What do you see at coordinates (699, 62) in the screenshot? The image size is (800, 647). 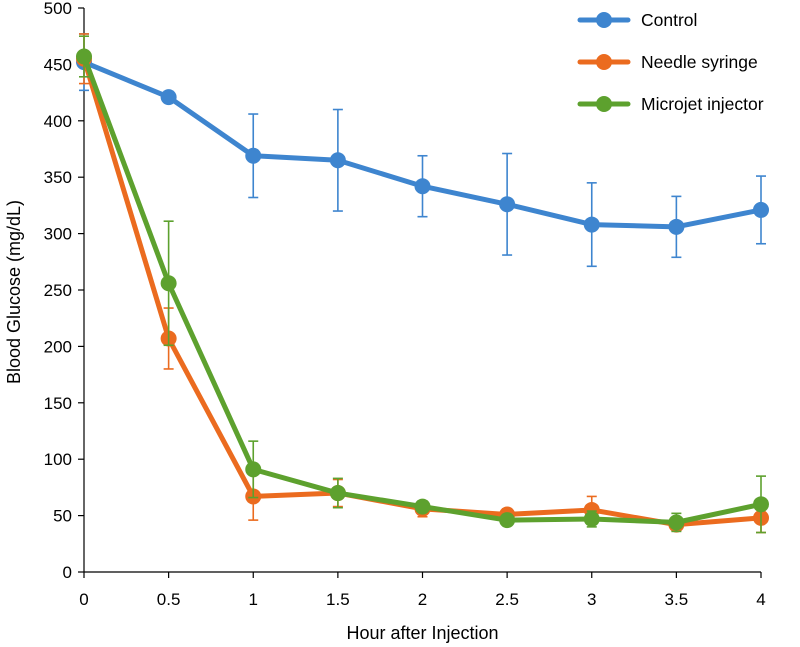 I see `legend-label: Needle syringe` at bounding box center [699, 62].